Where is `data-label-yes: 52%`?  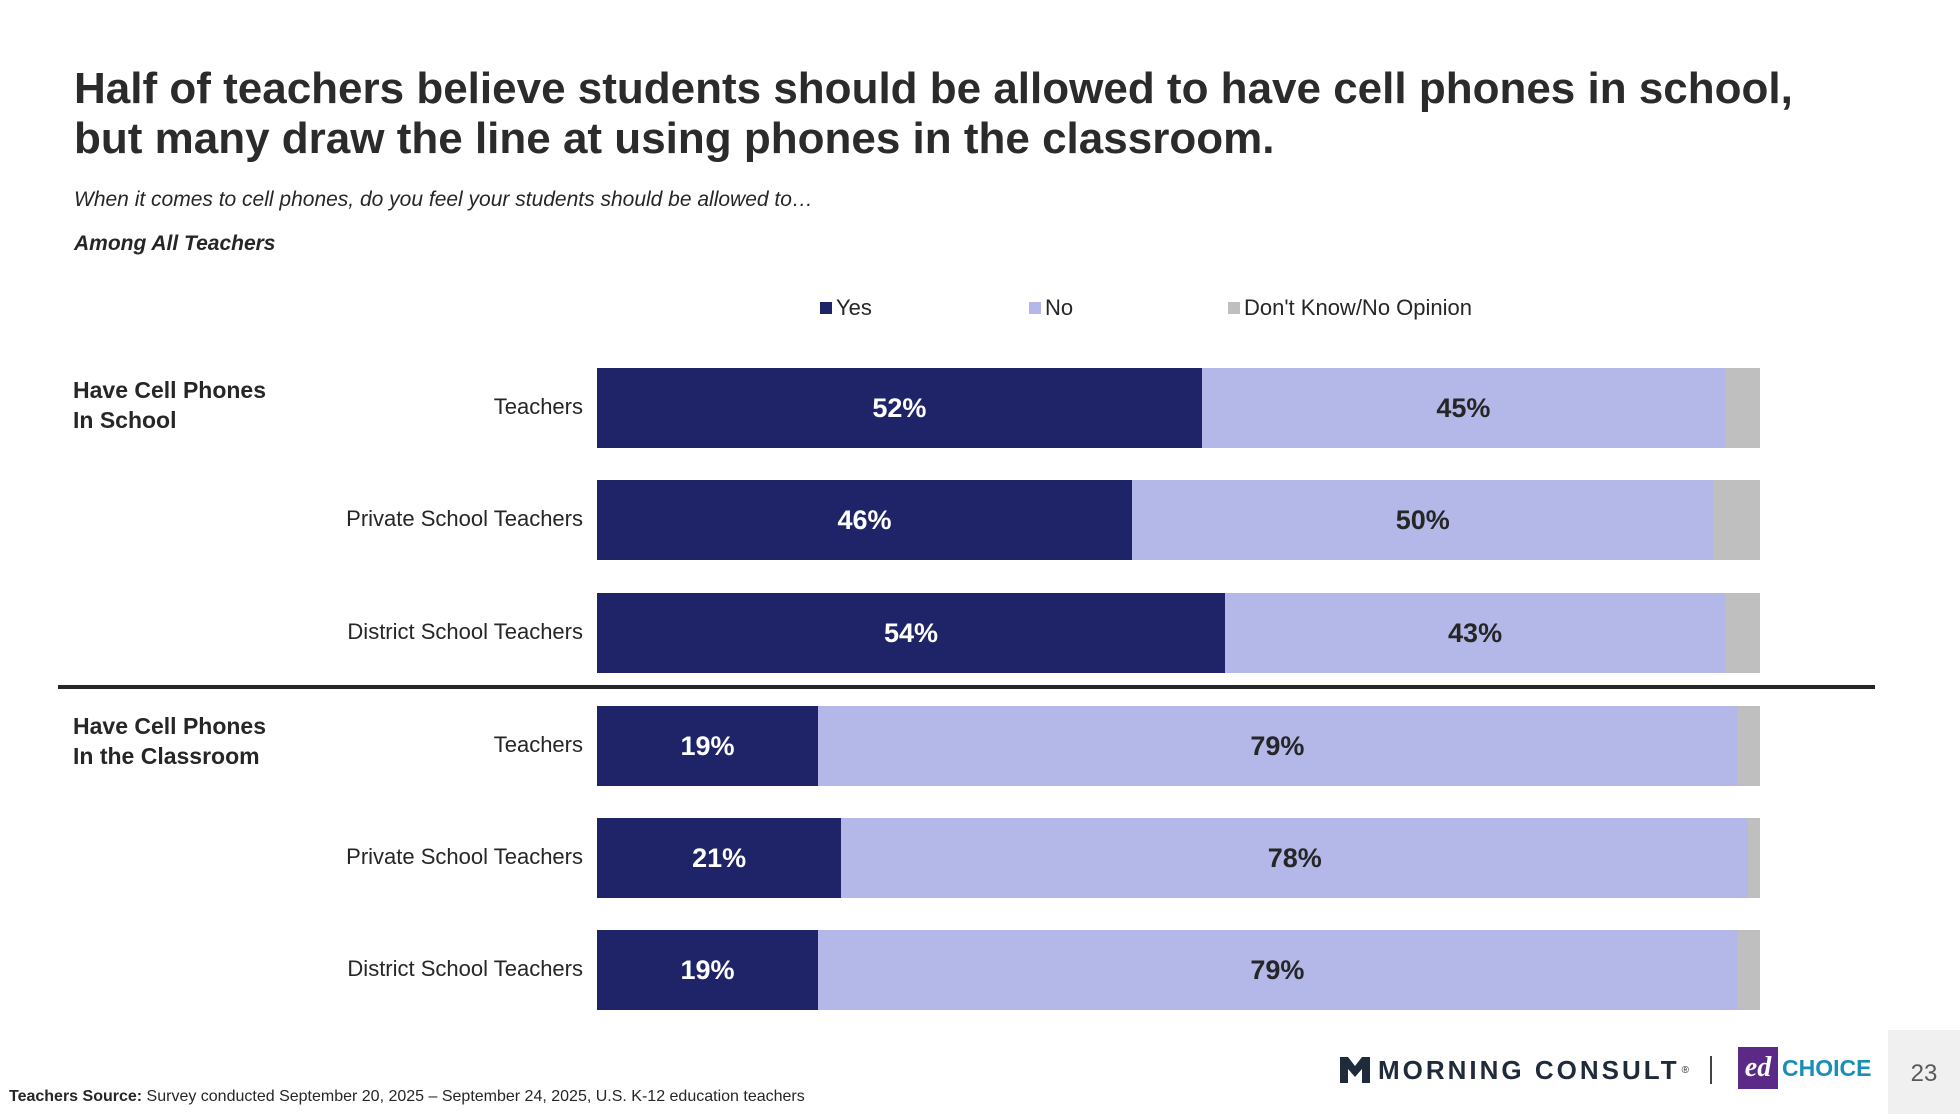 data-label-yes: 52% is located at coordinates (899, 408).